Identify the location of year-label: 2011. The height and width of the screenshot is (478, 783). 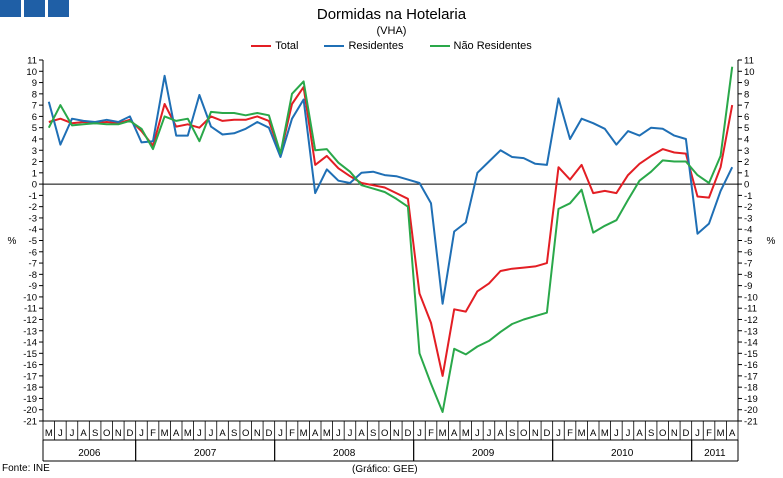
(715, 453).